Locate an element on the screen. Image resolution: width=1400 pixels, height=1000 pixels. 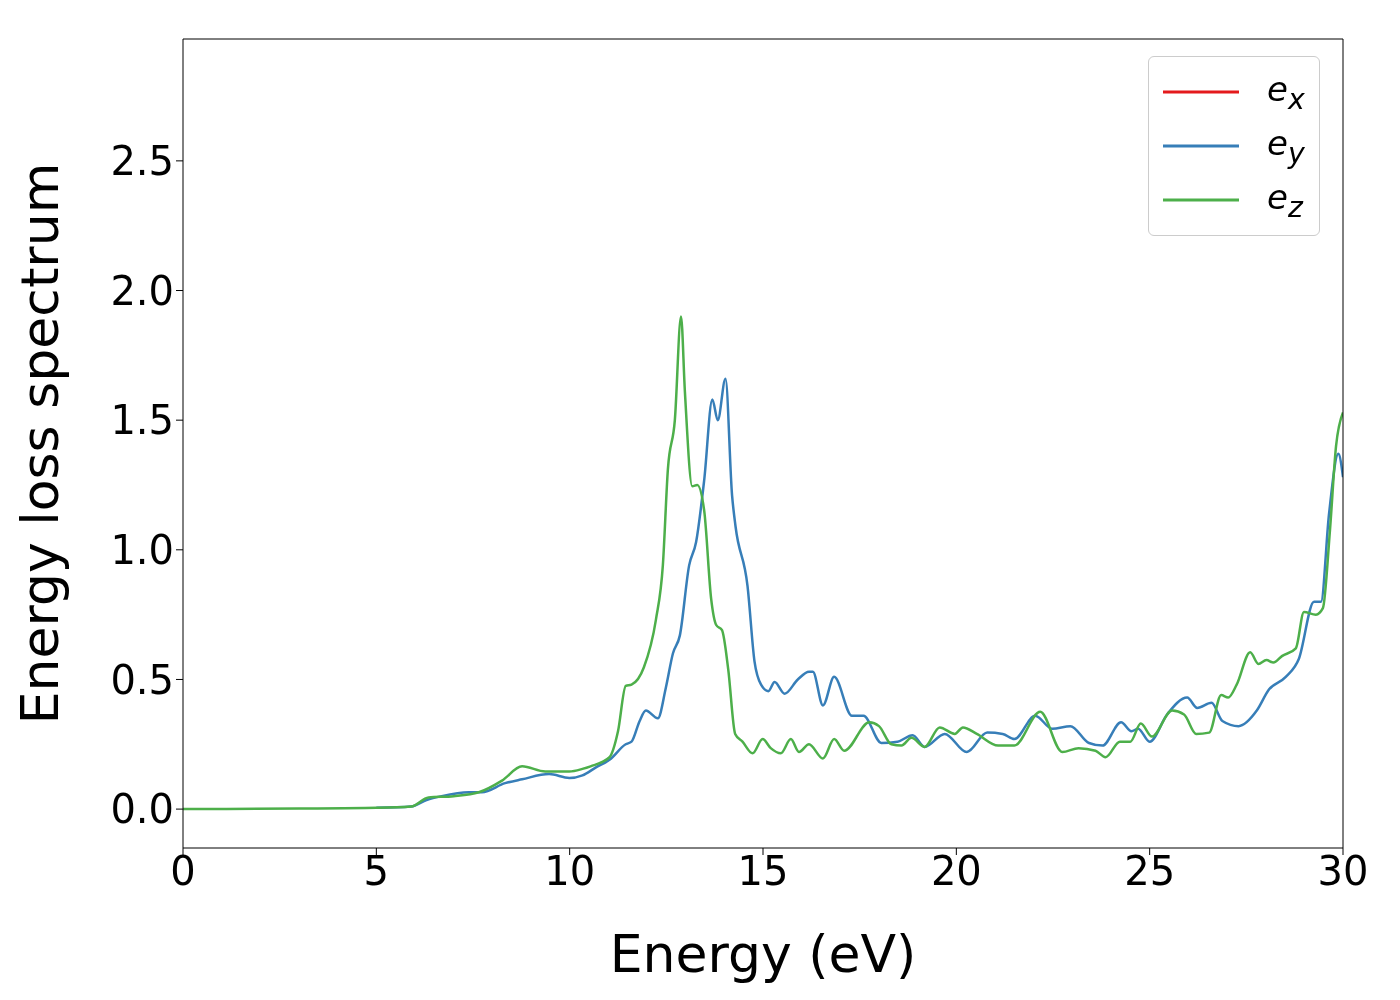
y-tick-label: 2.0 is located at coordinates (142, 290).